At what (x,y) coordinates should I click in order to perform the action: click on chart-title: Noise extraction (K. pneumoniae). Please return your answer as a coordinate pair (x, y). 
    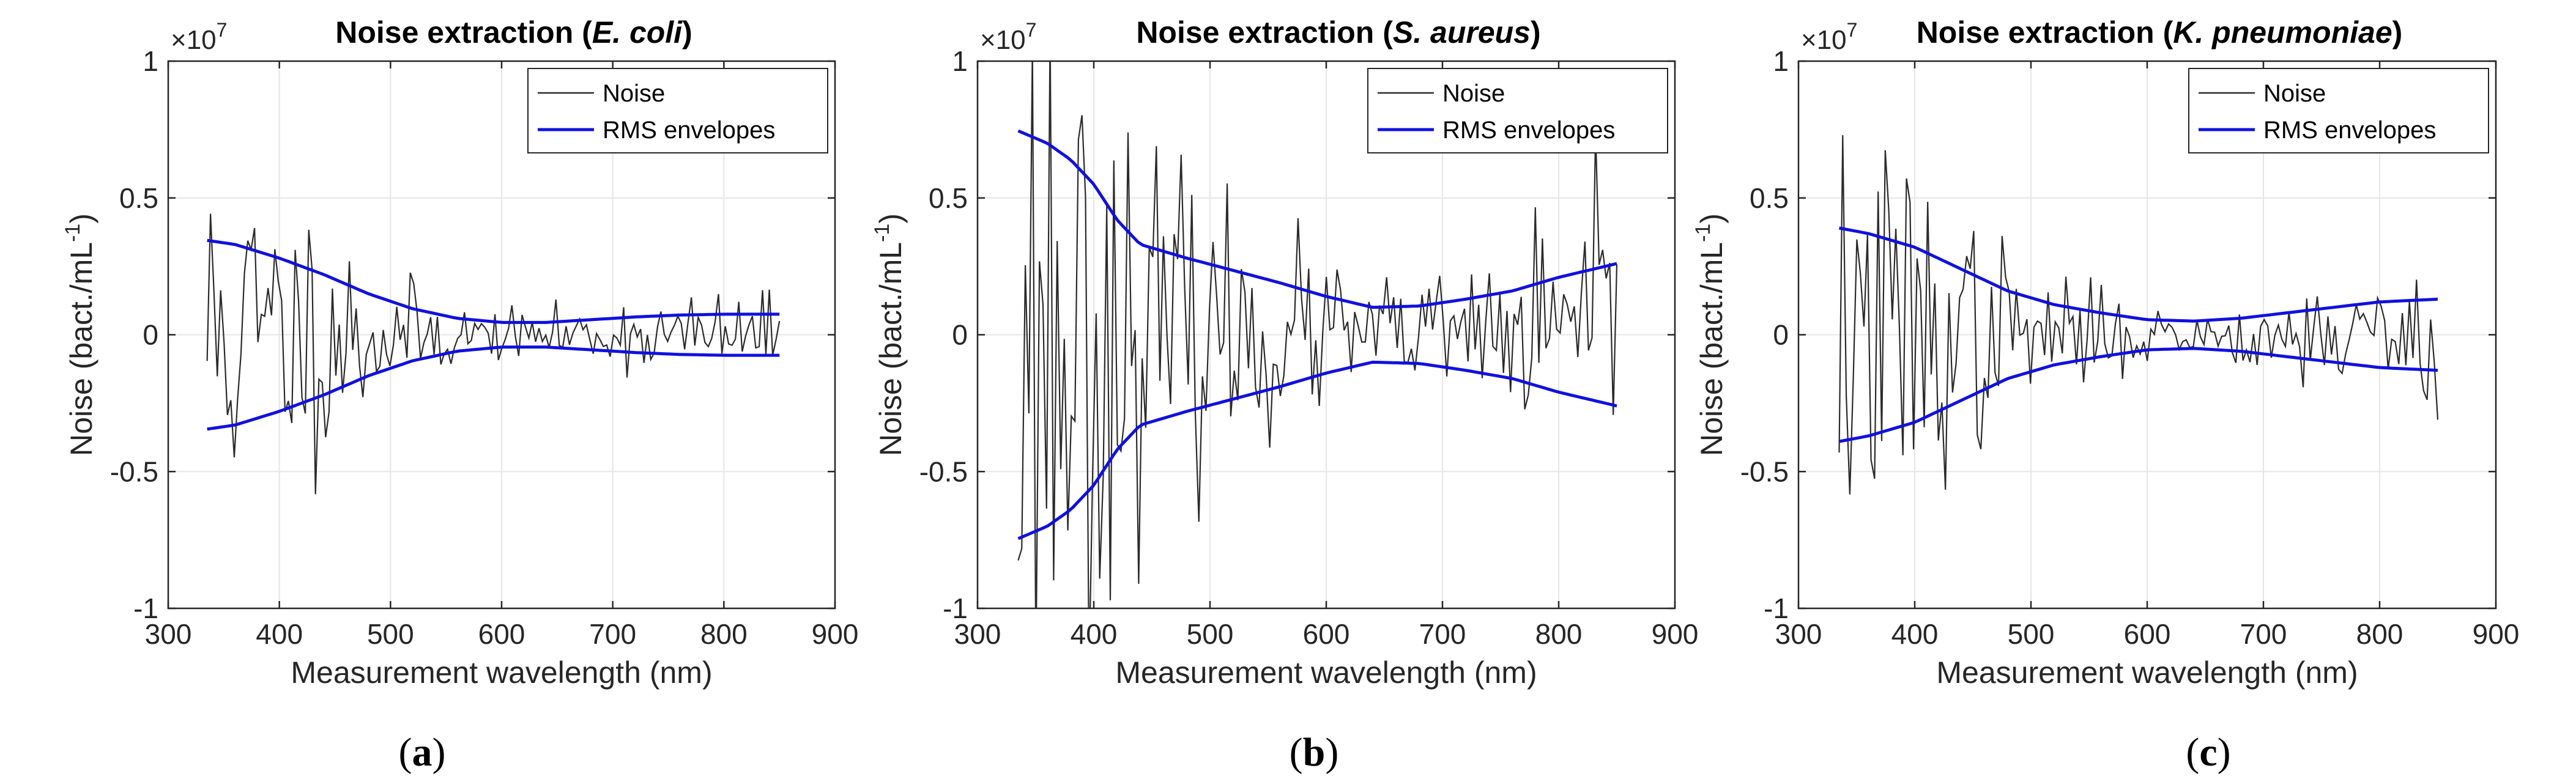
    Looking at the image, I should click on (2160, 33).